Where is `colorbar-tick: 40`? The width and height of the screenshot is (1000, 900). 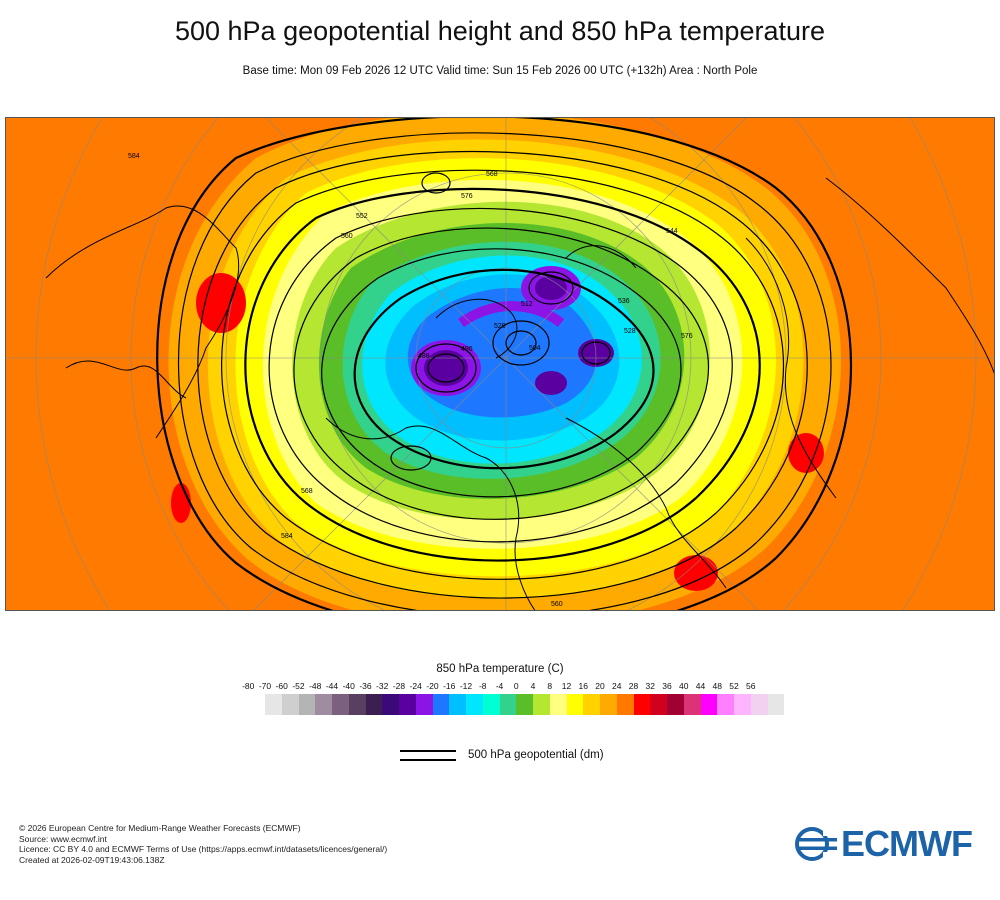 colorbar-tick: 40 is located at coordinates (684, 686).